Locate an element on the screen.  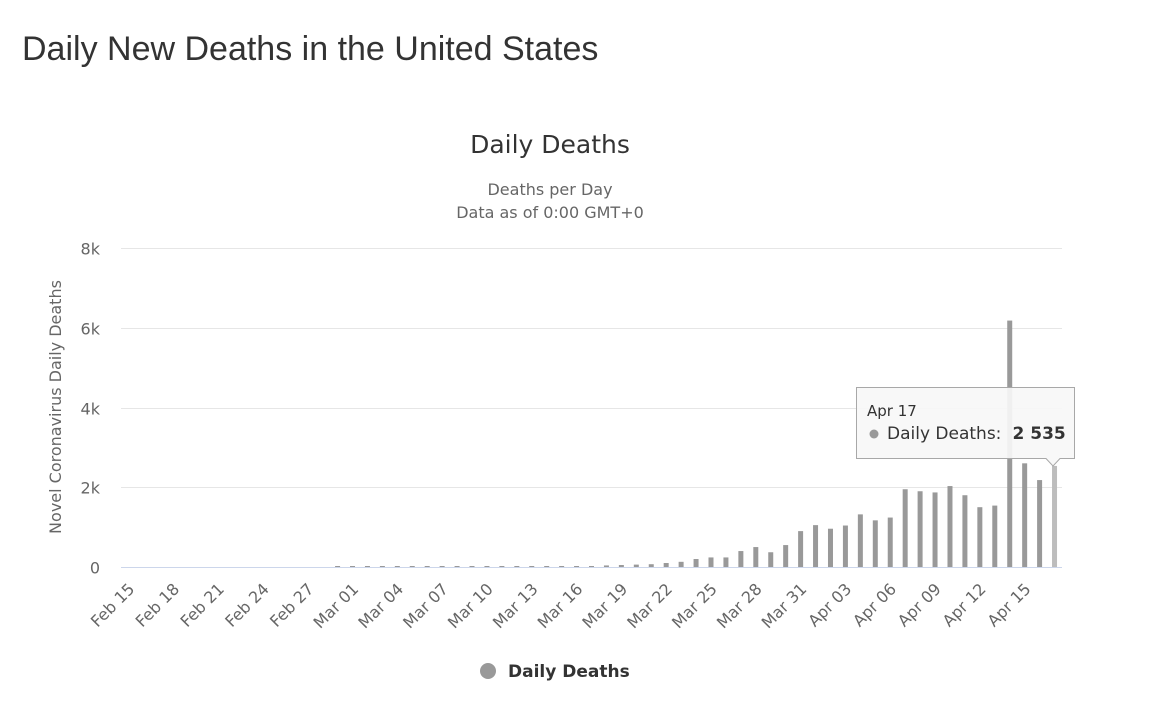
x-tick-label: Mar 28 is located at coordinates (739, 605).